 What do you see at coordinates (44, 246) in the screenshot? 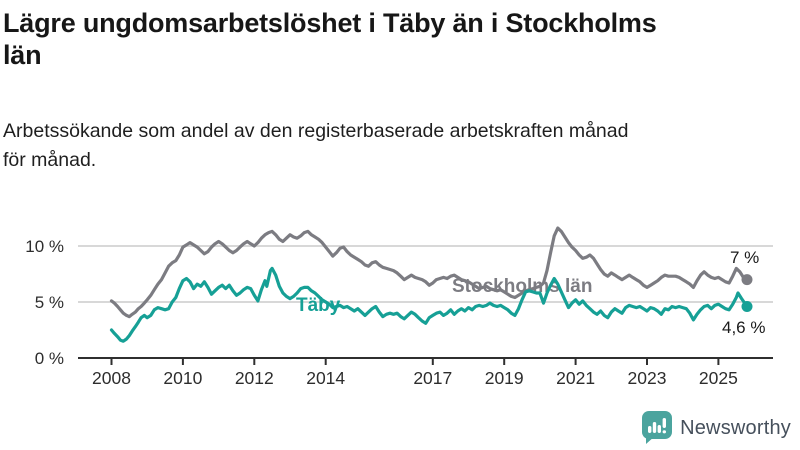
I see `y-tick-label: 10 %` at bounding box center [44, 246].